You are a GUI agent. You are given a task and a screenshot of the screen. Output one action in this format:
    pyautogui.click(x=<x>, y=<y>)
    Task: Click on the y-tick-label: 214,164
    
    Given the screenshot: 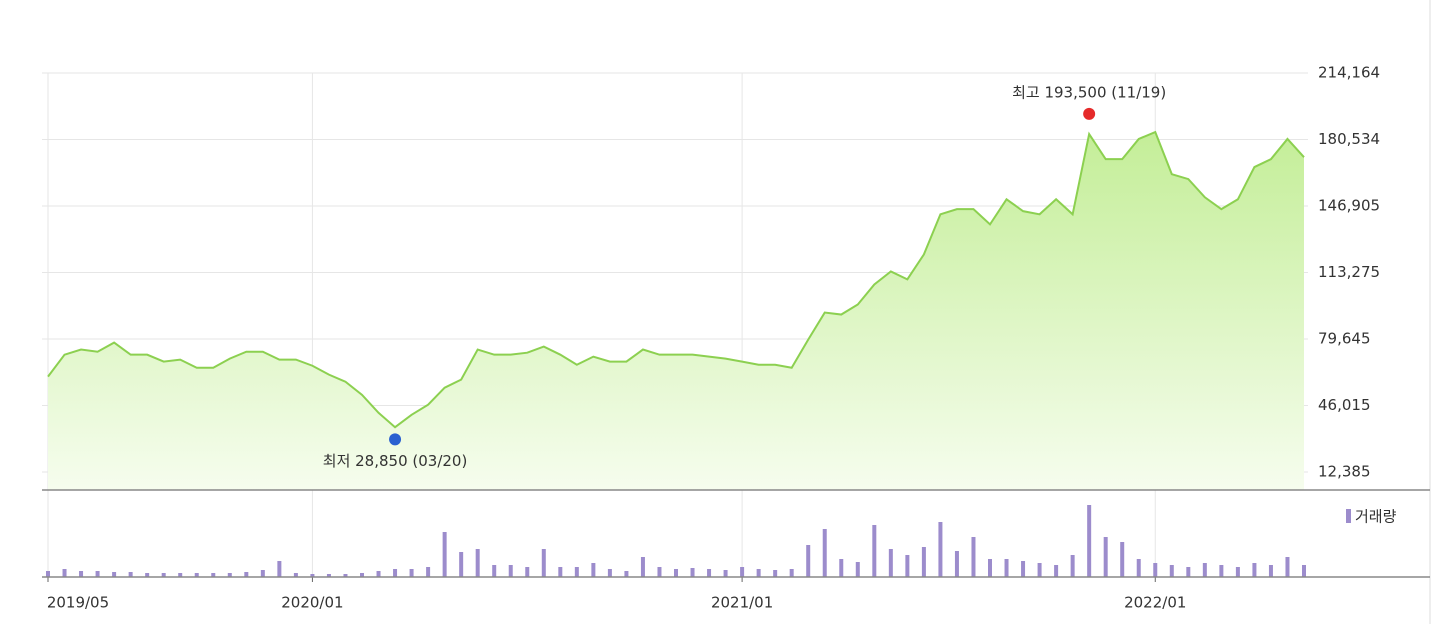 What is the action you would take?
    pyautogui.click(x=1349, y=73)
    